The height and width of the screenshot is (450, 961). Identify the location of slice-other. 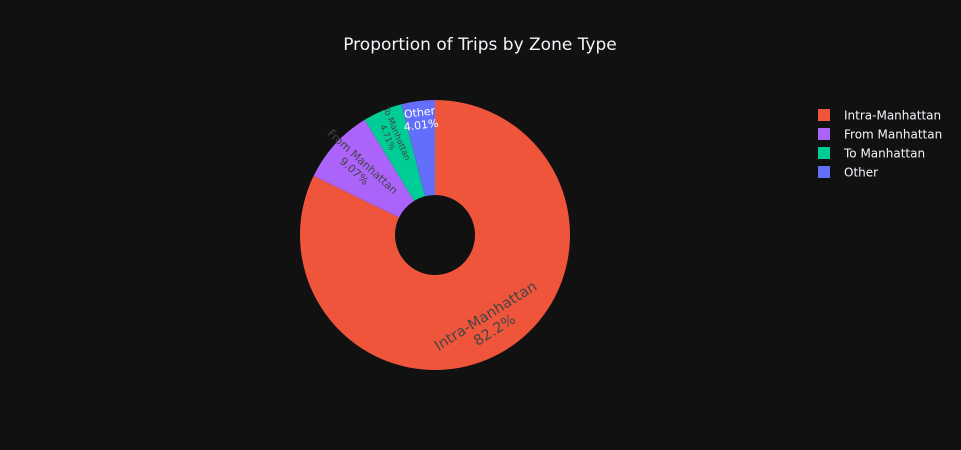
(418, 148).